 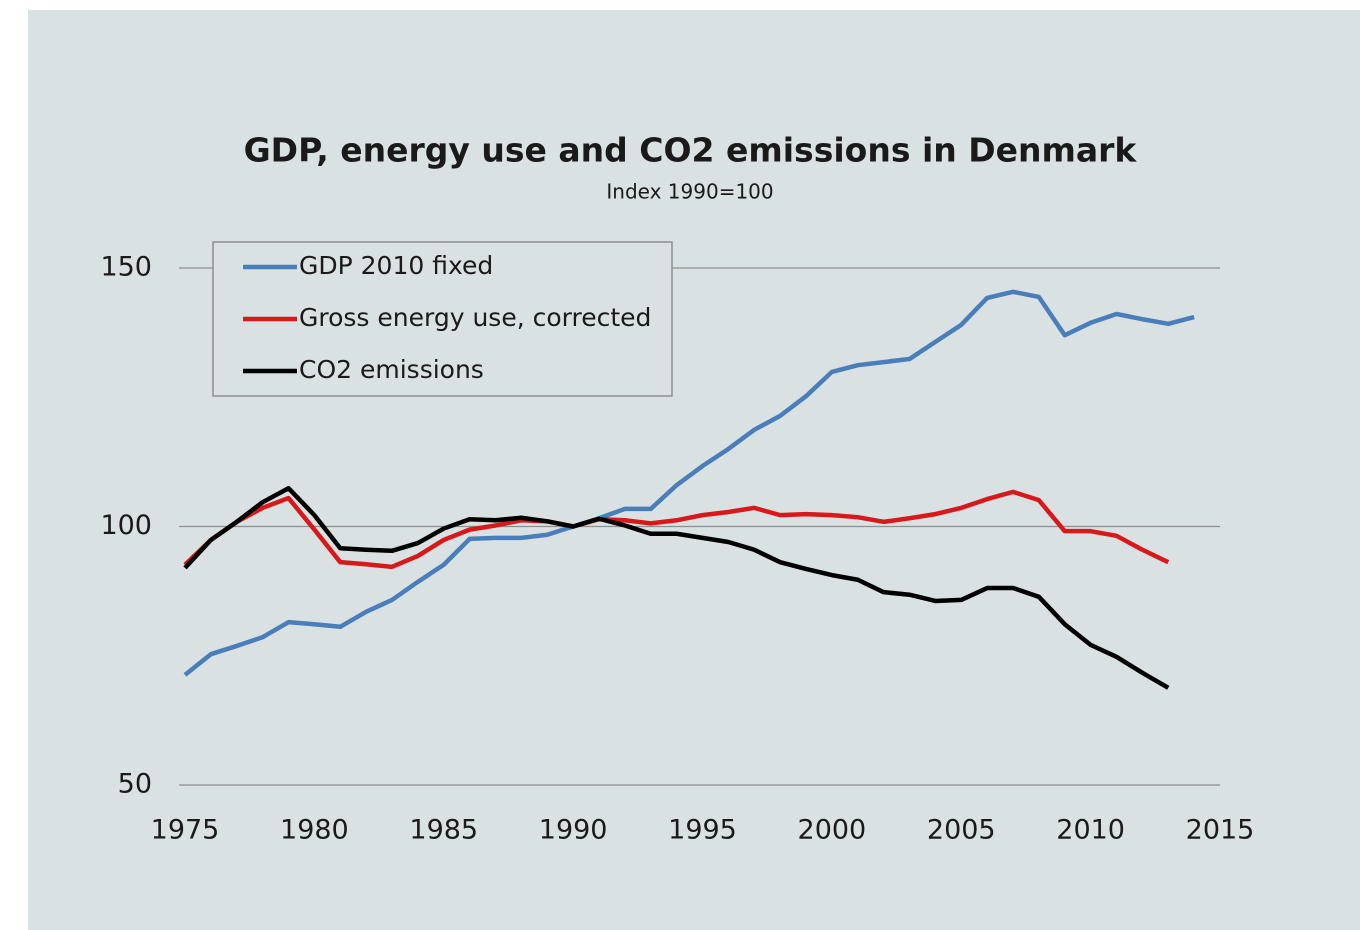 What do you see at coordinates (391, 369) in the screenshot?
I see `legend-label: CO2 emissions` at bounding box center [391, 369].